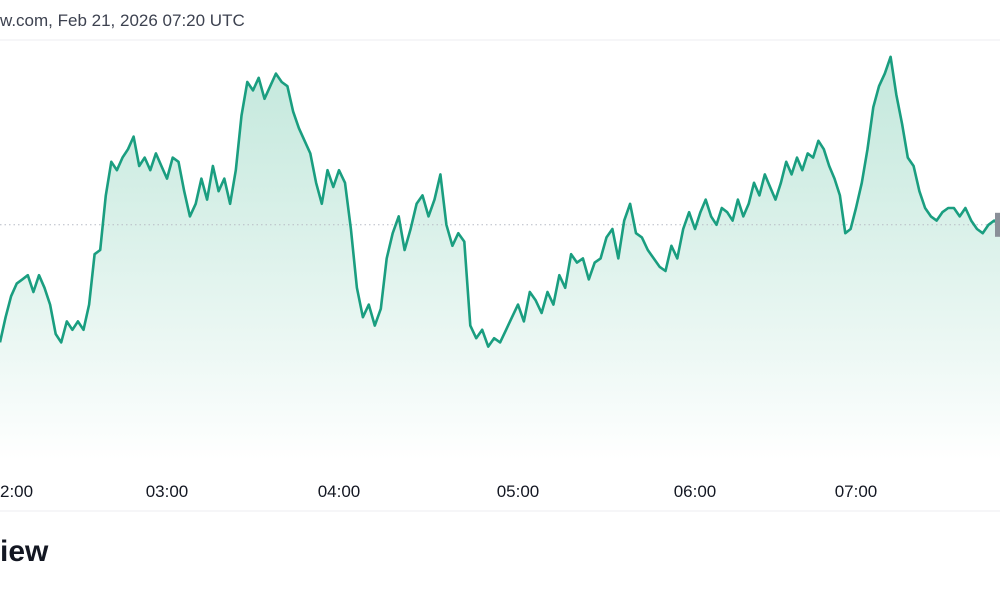  Describe the element at coordinates (16, 491) in the screenshot. I see `x-tick-label: 2:00` at that location.